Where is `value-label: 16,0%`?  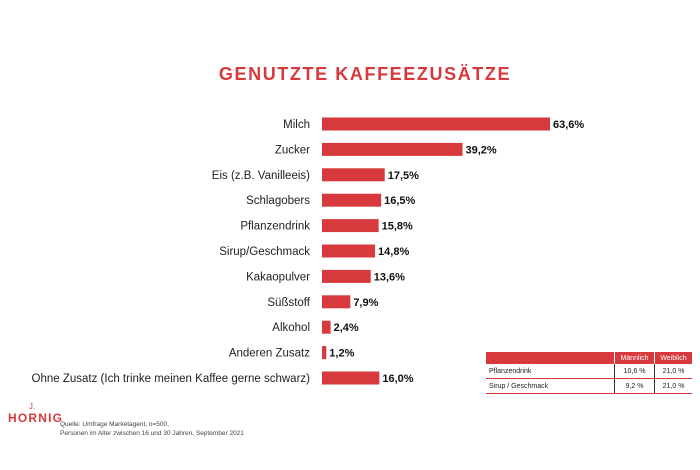 value-label: 16,0% is located at coordinates (397, 379).